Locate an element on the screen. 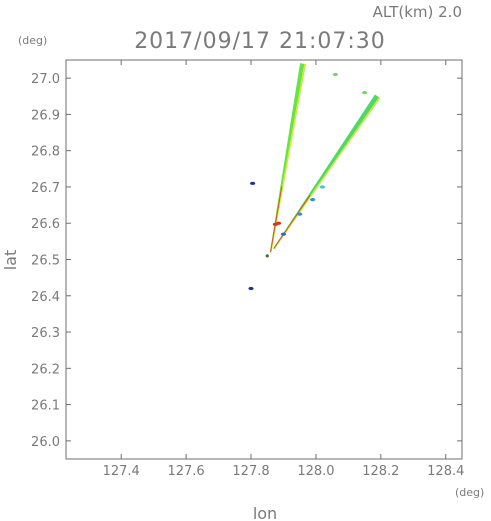 Image resolution: width=491 pixels, height=521 pixels. beam-edge-northeast is located at coordinates (327, 173).